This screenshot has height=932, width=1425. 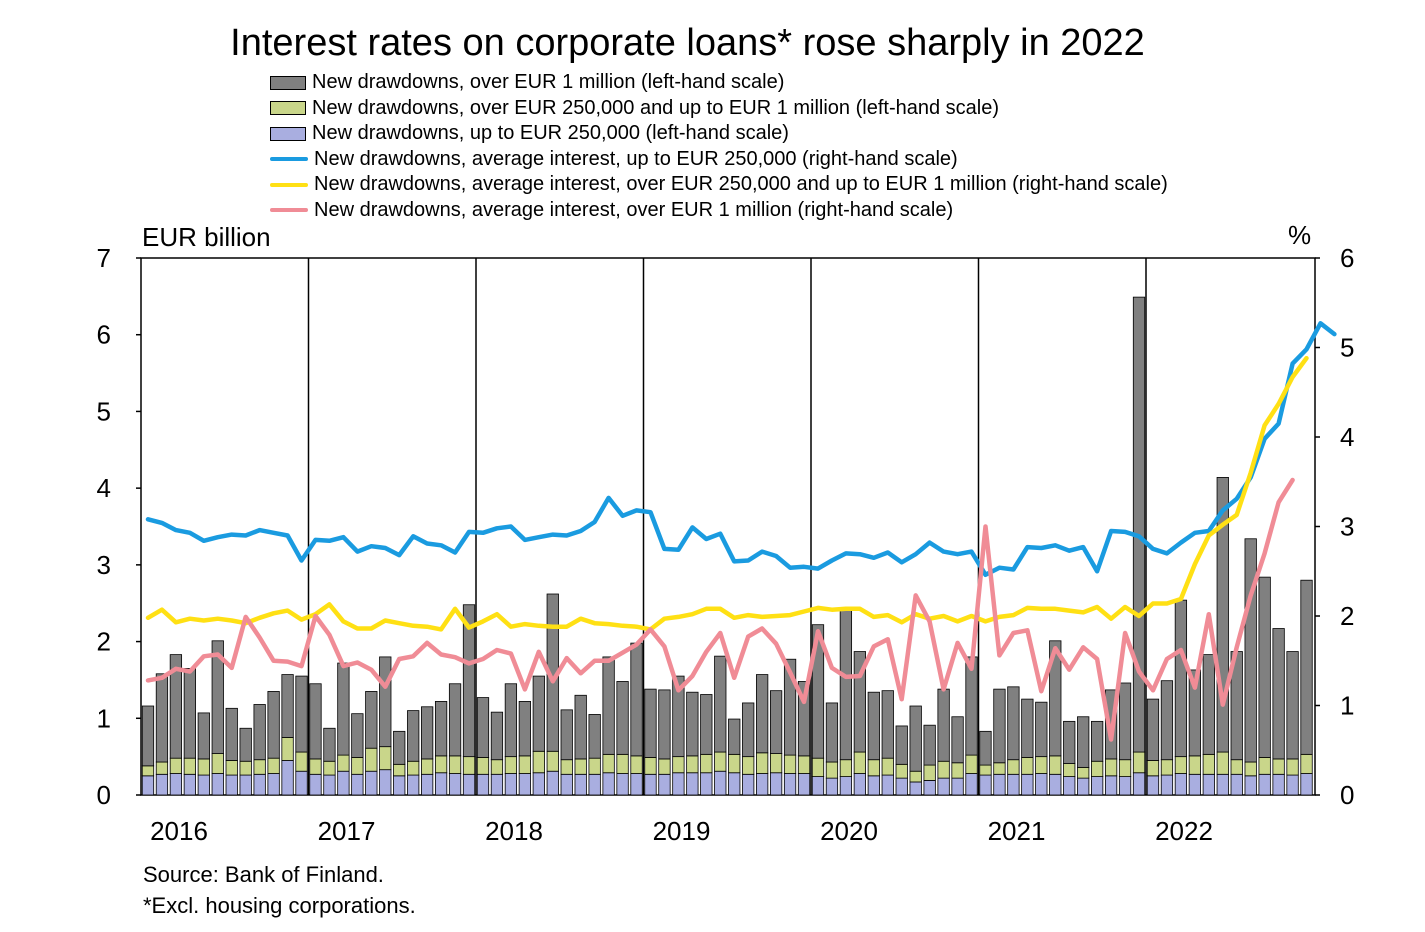 What do you see at coordinates (289, 210) in the screenshot?
I see `legend-line-large` at bounding box center [289, 210].